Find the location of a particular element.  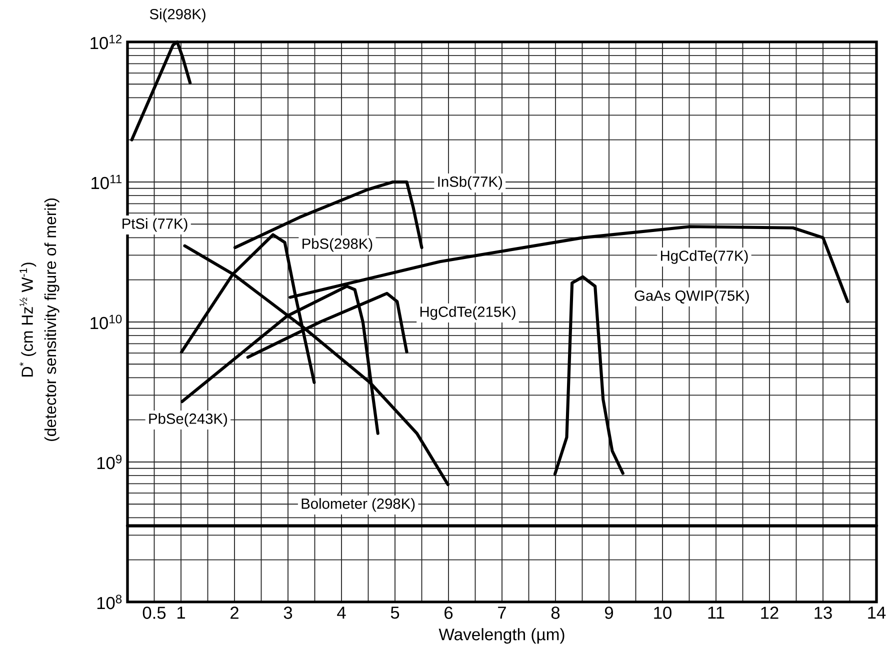

series-label: PbSe(243K) is located at coordinates (188, 420).